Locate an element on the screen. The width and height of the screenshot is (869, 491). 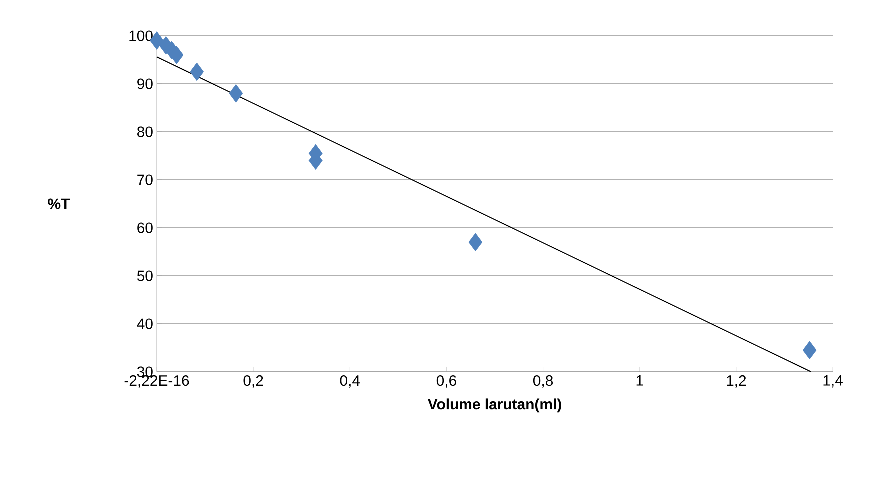
y-tick-label: 70 is located at coordinates (145, 180).